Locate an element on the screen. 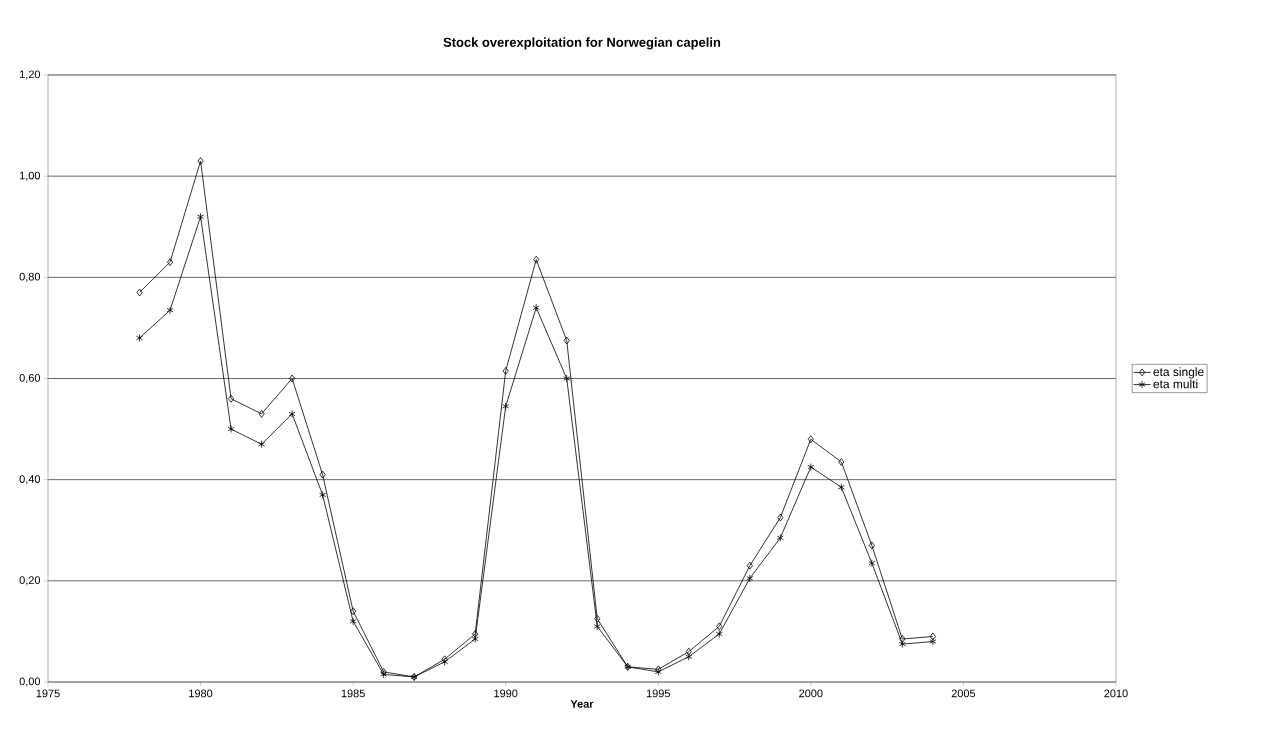 The height and width of the screenshot is (743, 1262). x-tick-label: 1975 is located at coordinates (48, 693).